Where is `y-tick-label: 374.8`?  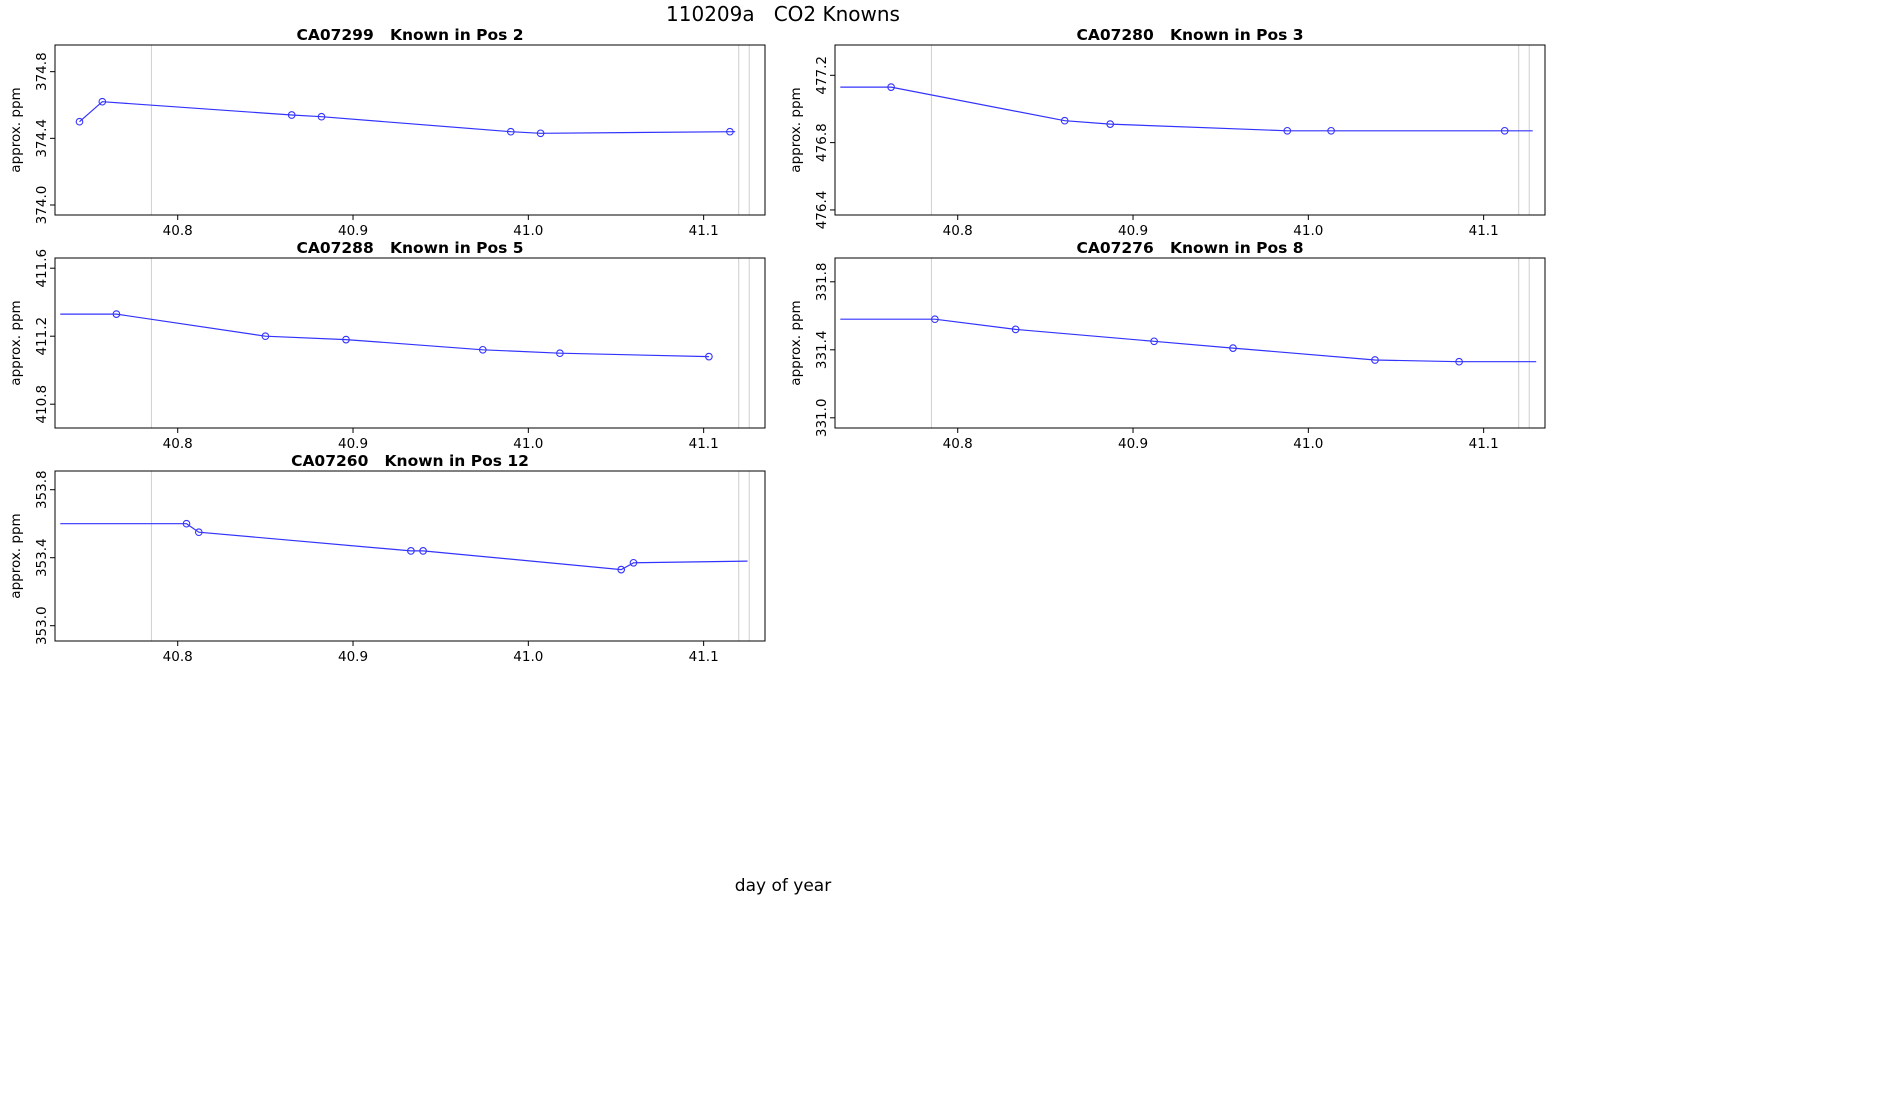 y-tick-label: 374.8 is located at coordinates (42, 71).